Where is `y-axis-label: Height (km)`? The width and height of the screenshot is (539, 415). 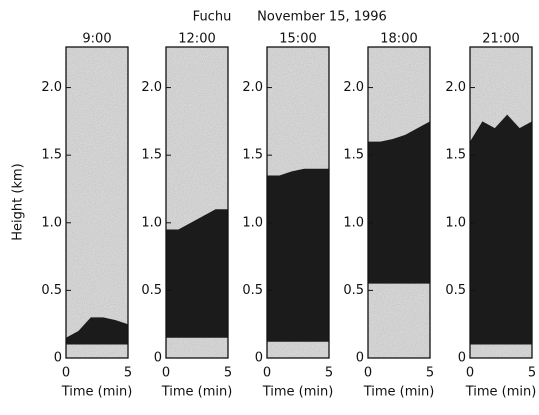 y-axis-label: Height (km) is located at coordinates (18, 201).